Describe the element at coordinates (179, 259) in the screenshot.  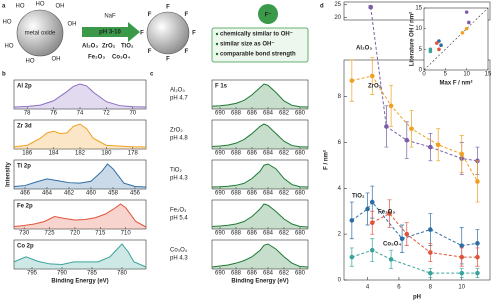
I see `condition-label: pH 4.3` at that location.